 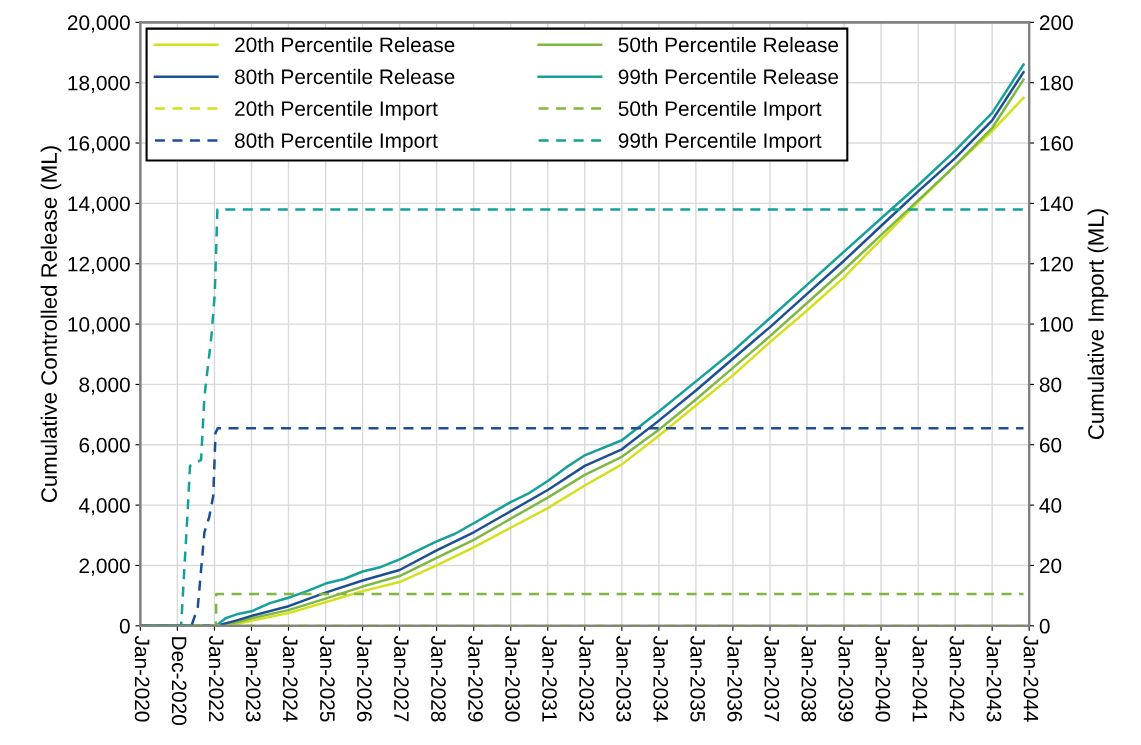 I want to click on y2-tick-label: 180, so click(x=1056, y=83).